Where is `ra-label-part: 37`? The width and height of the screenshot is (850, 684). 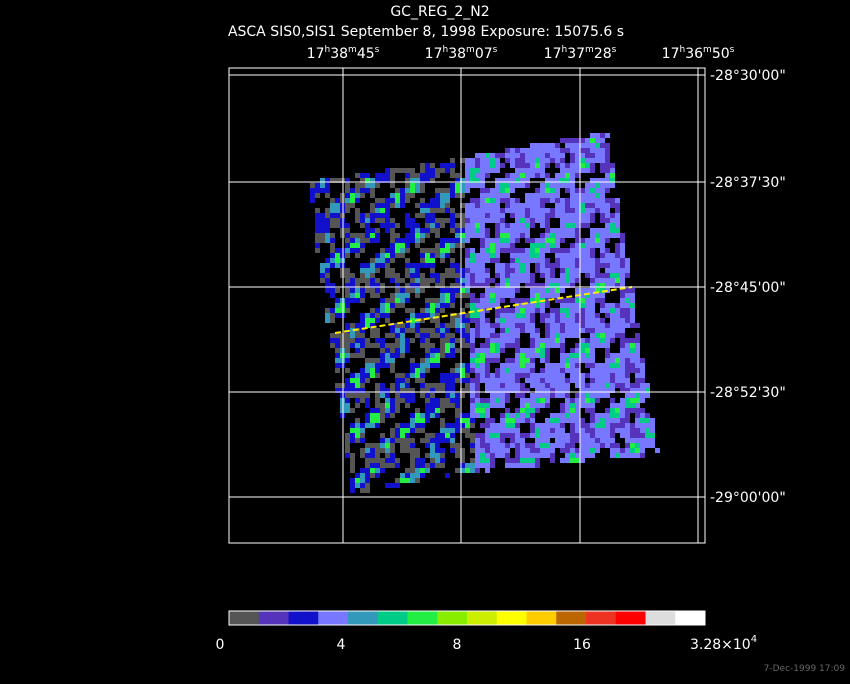
ra-label-part: 37 is located at coordinates (576, 54).